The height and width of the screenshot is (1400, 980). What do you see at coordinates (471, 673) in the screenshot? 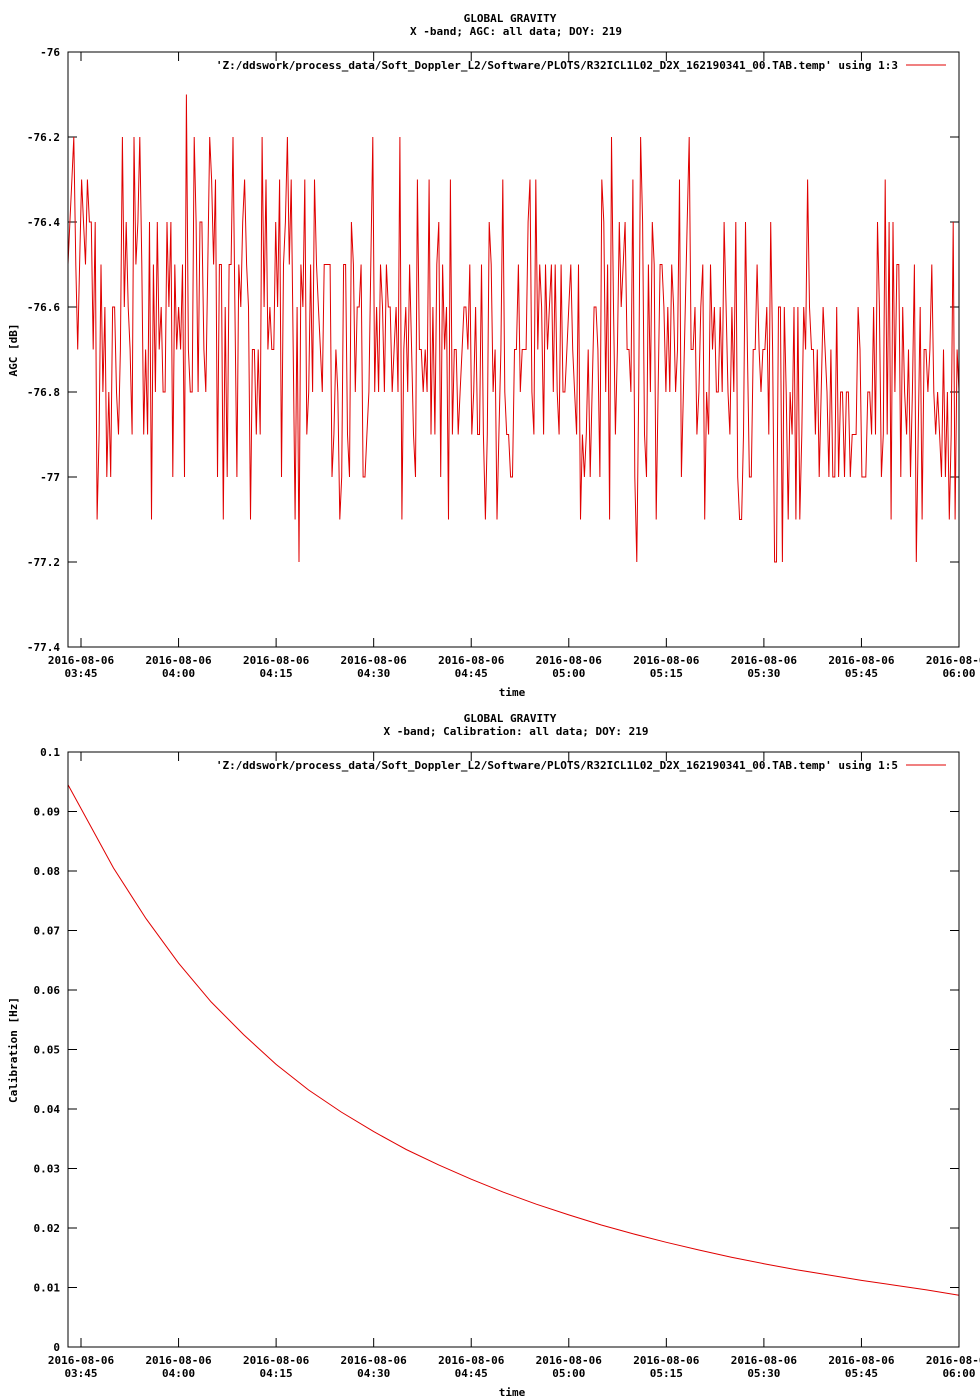
I see `agc-x-tick-time: 04:45` at bounding box center [471, 673].